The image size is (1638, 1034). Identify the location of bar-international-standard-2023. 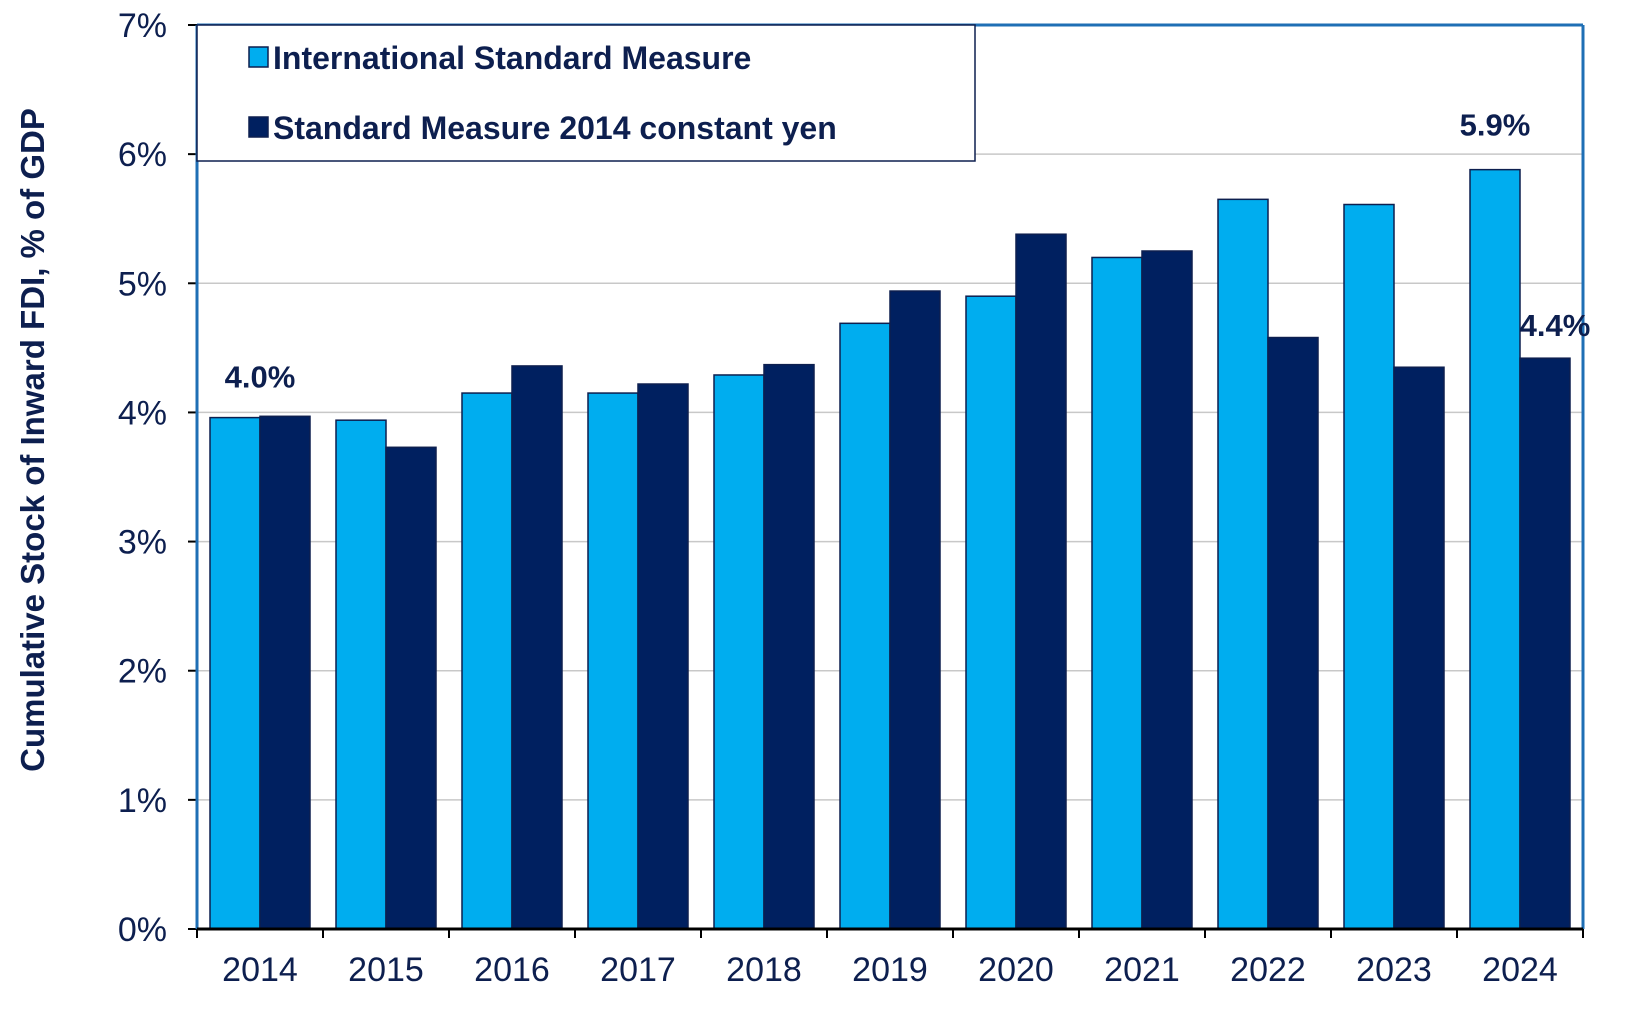
(1369, 566).